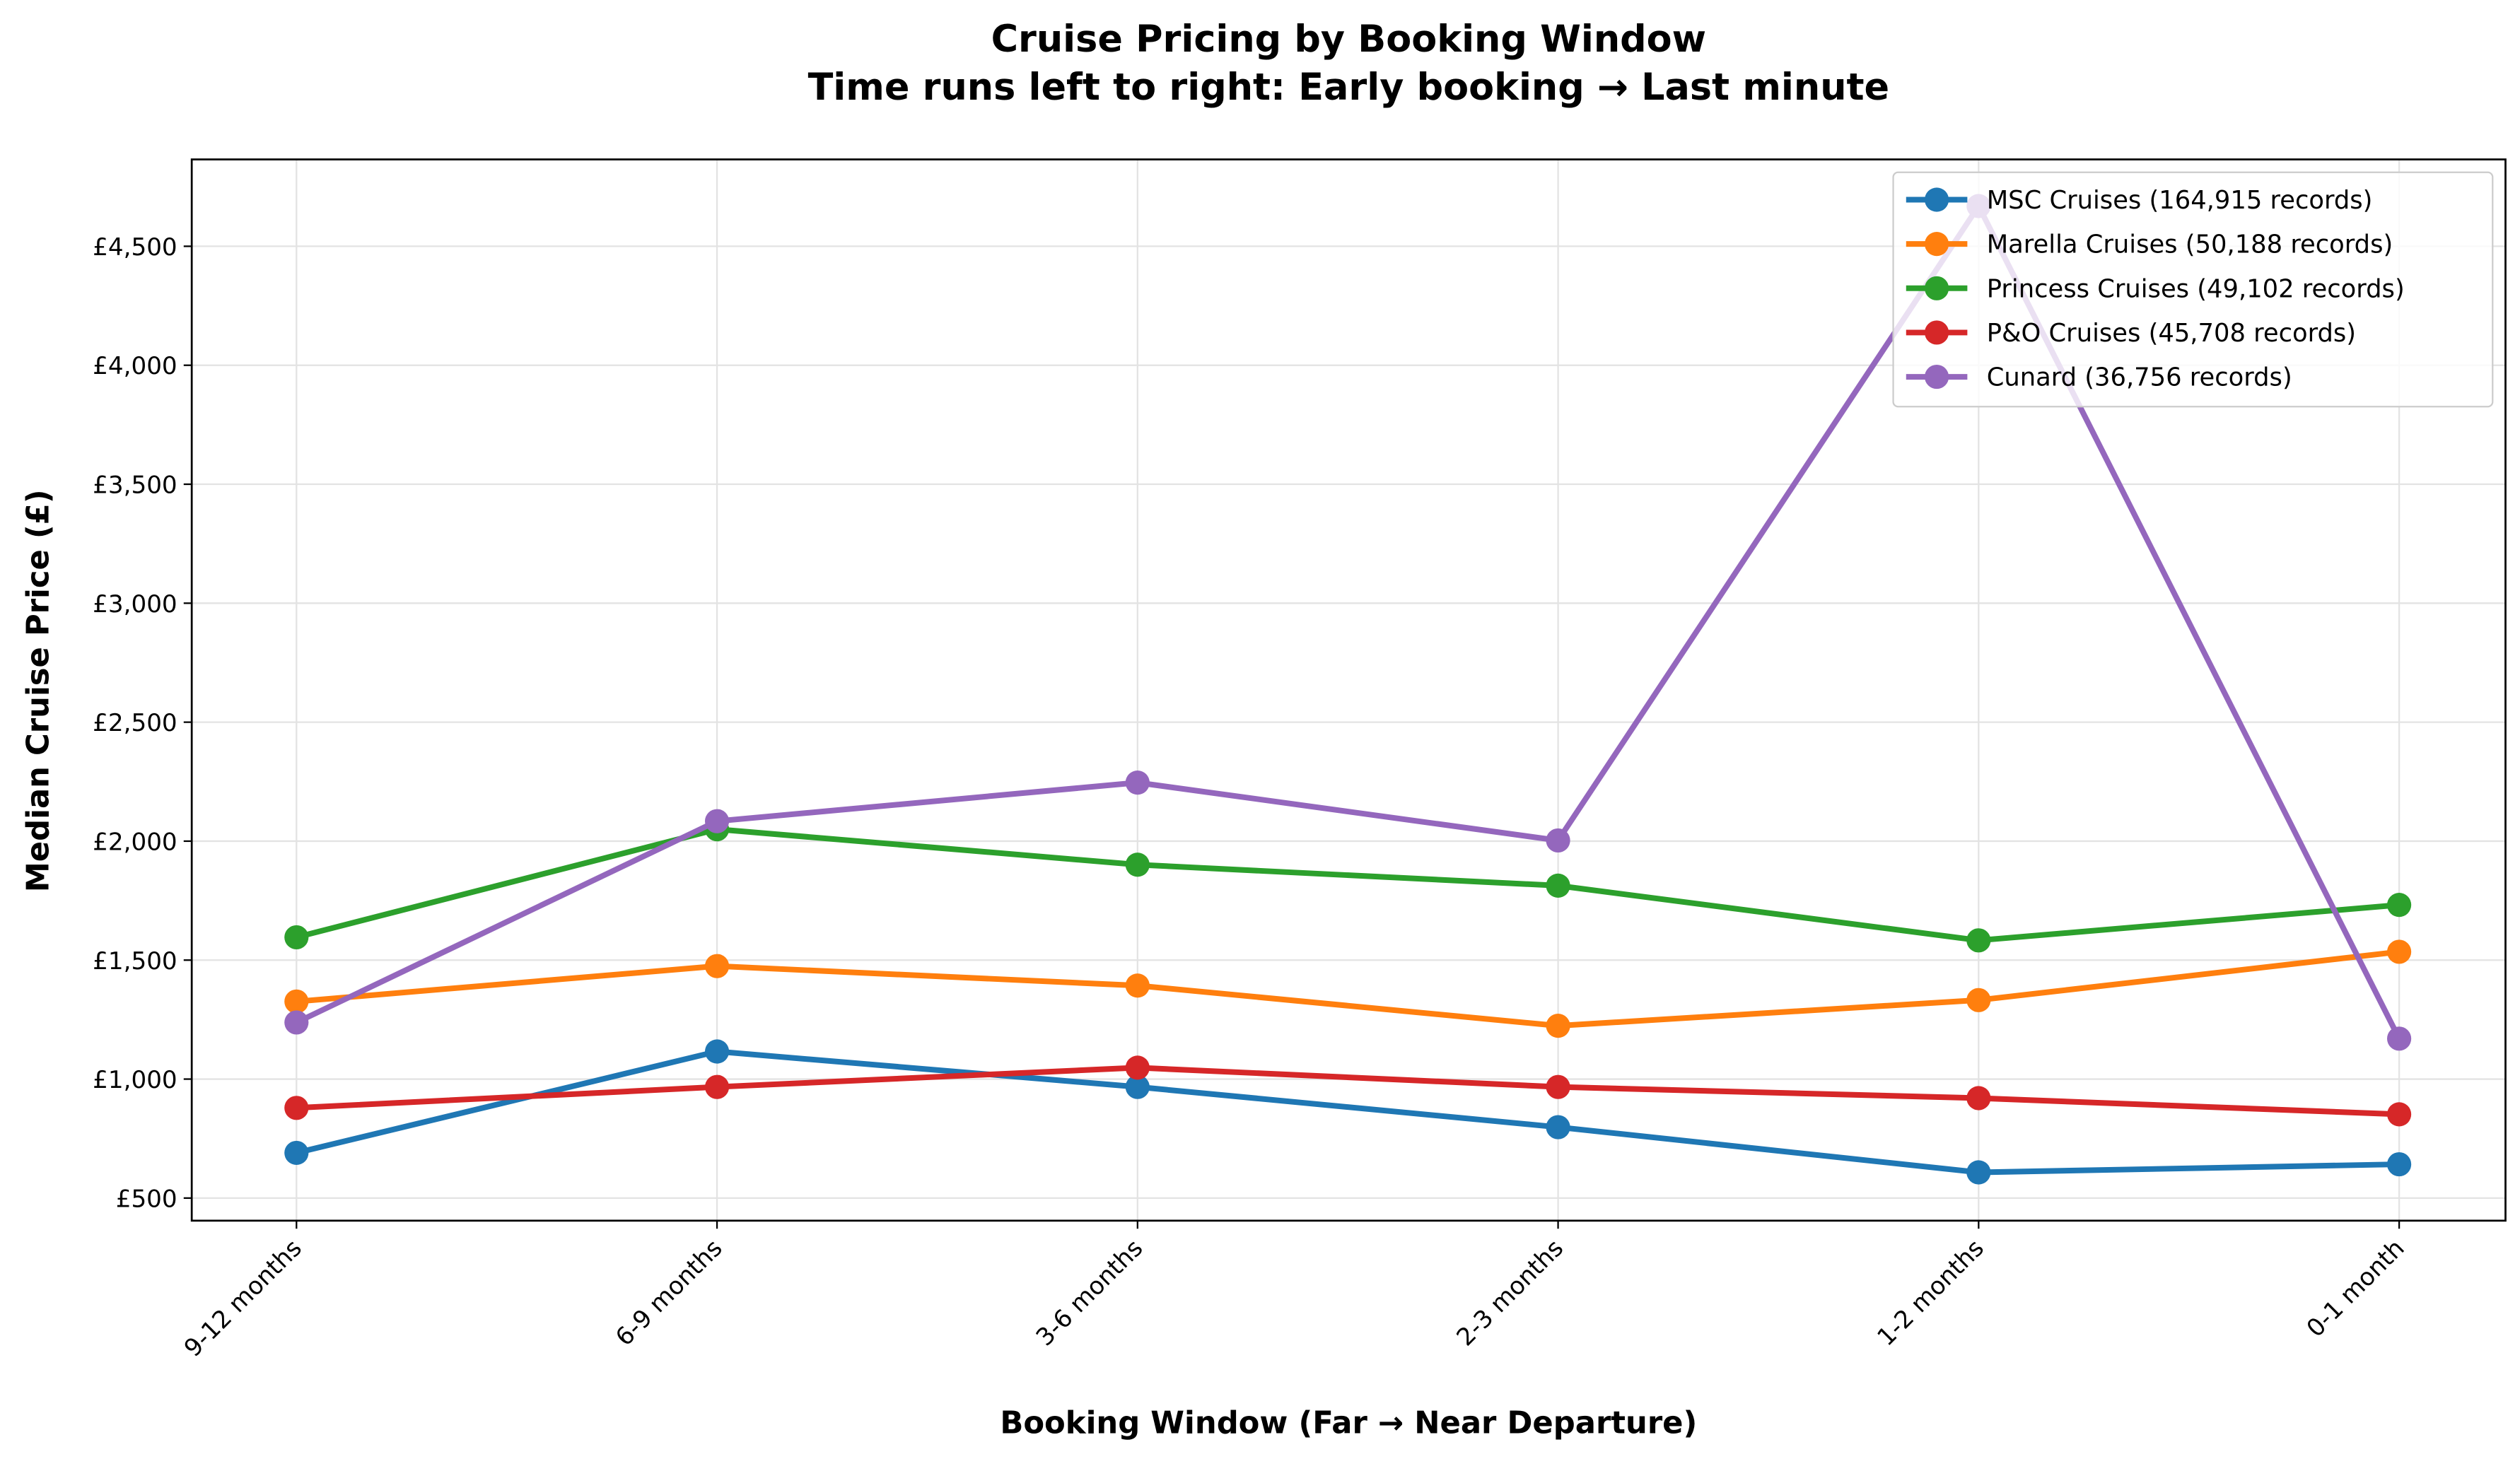 Image resolution: width=2520 pixels, height=1459 pixels. Describe the element at coordinates (2139, 378) in the screenshot. I see `legend-label: Cunard (36,756 records)` at that location.